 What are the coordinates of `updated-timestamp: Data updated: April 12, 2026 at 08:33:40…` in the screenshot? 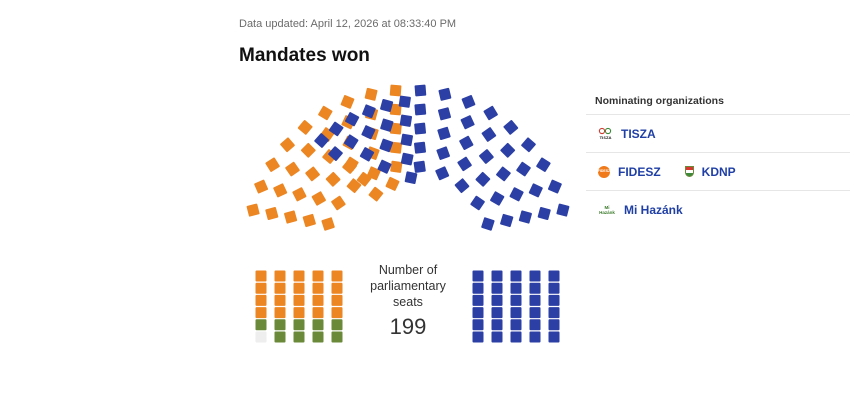 It's located at (348, 24).